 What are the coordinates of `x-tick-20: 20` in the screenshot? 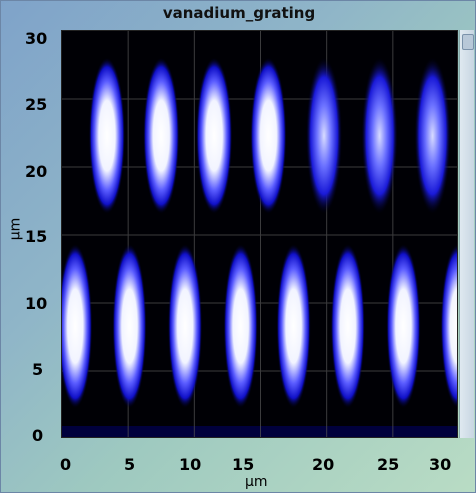 It's located at (323, 464).